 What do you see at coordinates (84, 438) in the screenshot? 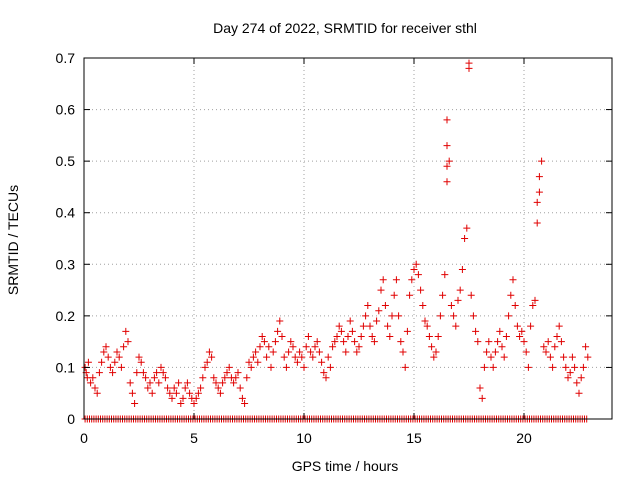
I see `x-tick-label: 0` at bounding box center [84, 438].